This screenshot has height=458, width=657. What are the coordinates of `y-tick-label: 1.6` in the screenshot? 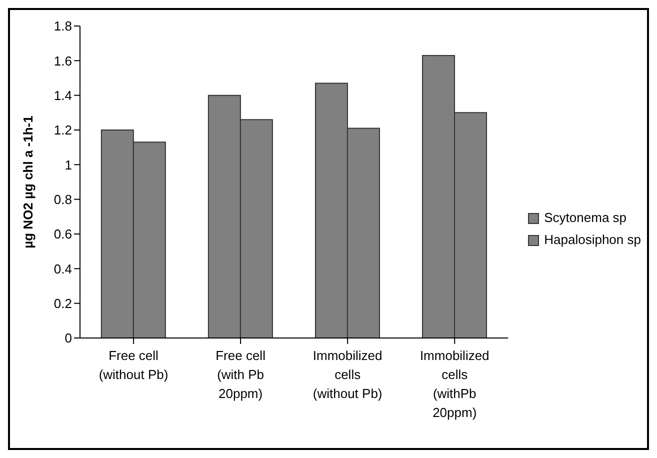 It's located at (63, 60).